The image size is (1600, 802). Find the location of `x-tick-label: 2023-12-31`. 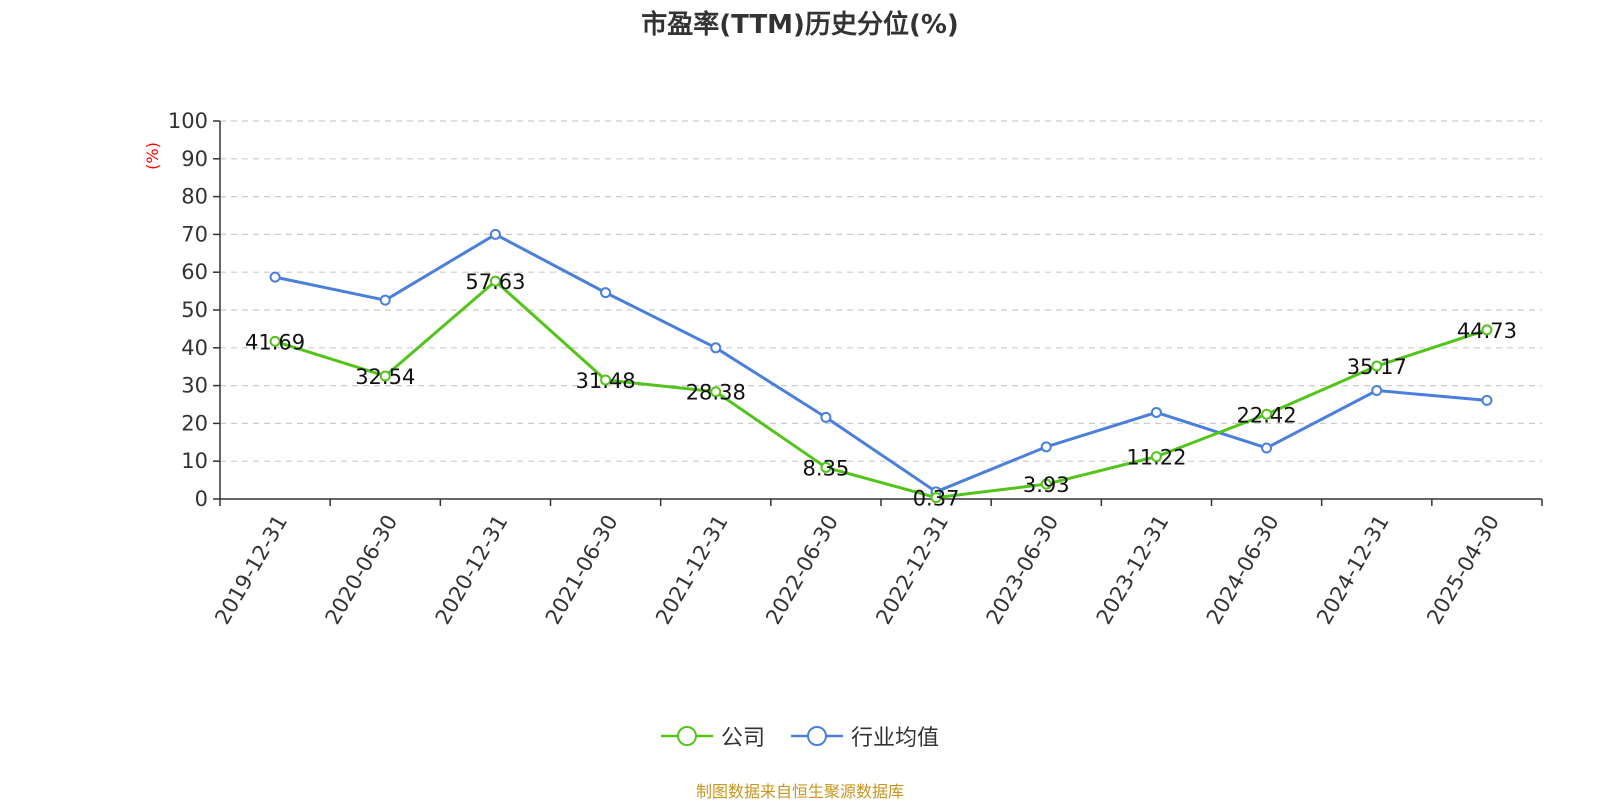

x-tick-label: 2023-12-31 is located at coordinates (1133, 570).